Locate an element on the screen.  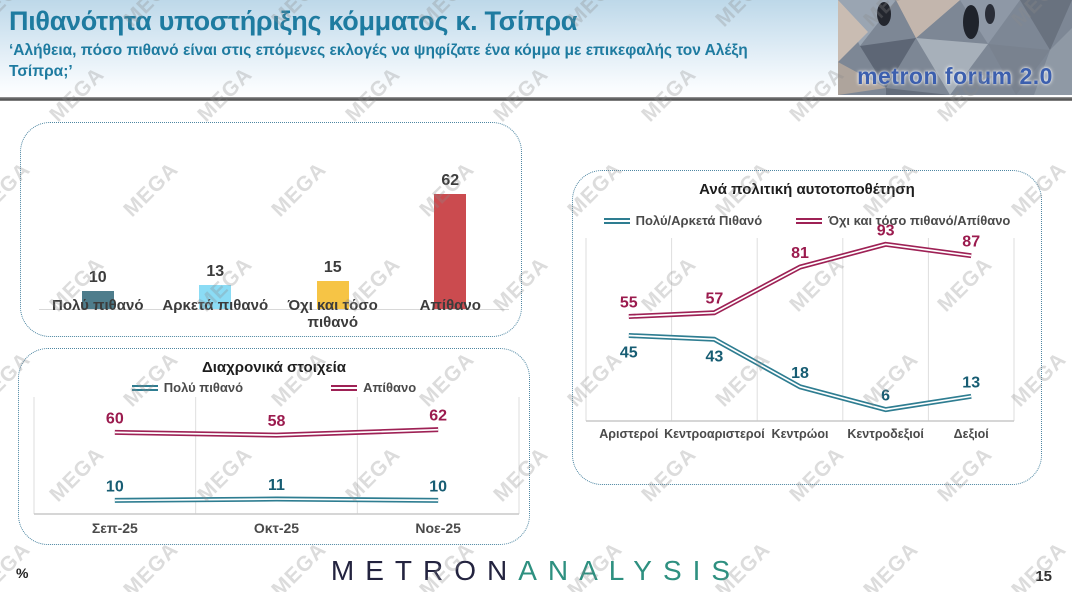
line-value-label: 55 is located at coordinates (629, 303).